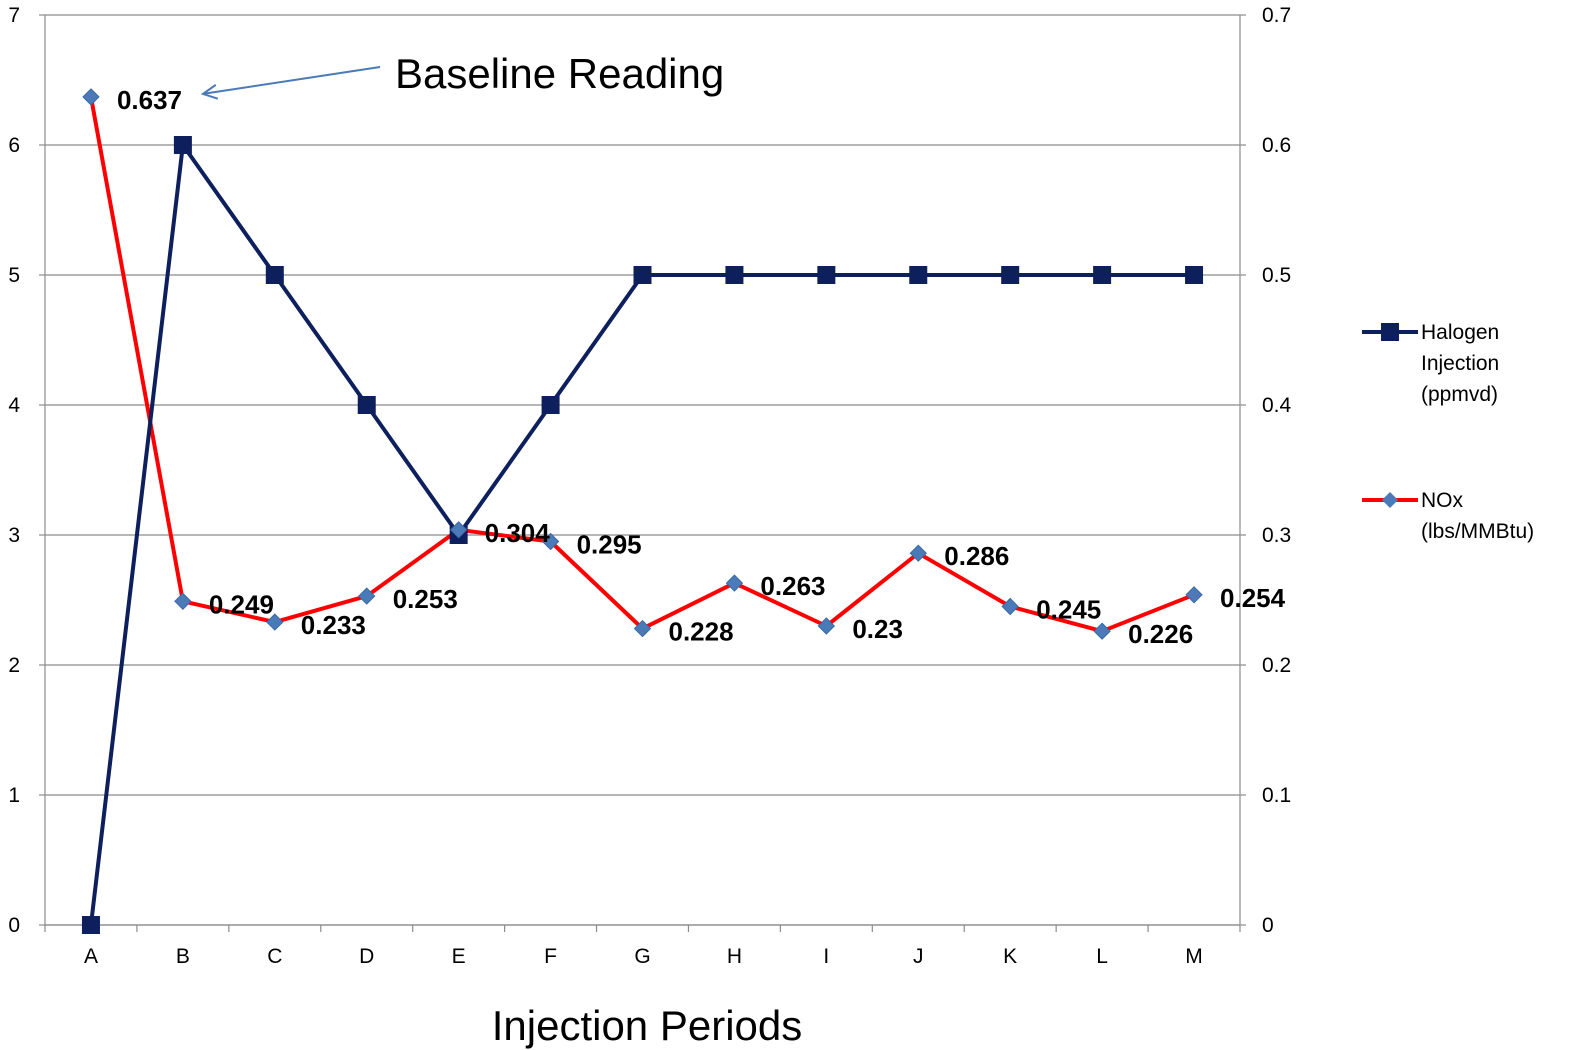 This screenshot has width=1569, height=1050. I want to click on annotation-arrow-head, so click(209, 92).